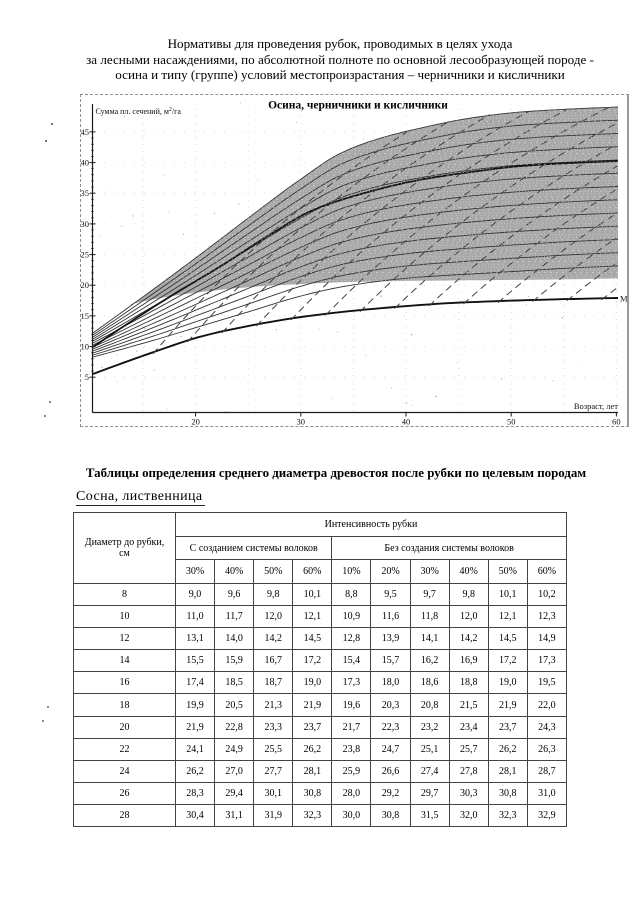  Describe the element at coordinates (85, 255) in the screenshot. I see `svg-text: 25` at that location.